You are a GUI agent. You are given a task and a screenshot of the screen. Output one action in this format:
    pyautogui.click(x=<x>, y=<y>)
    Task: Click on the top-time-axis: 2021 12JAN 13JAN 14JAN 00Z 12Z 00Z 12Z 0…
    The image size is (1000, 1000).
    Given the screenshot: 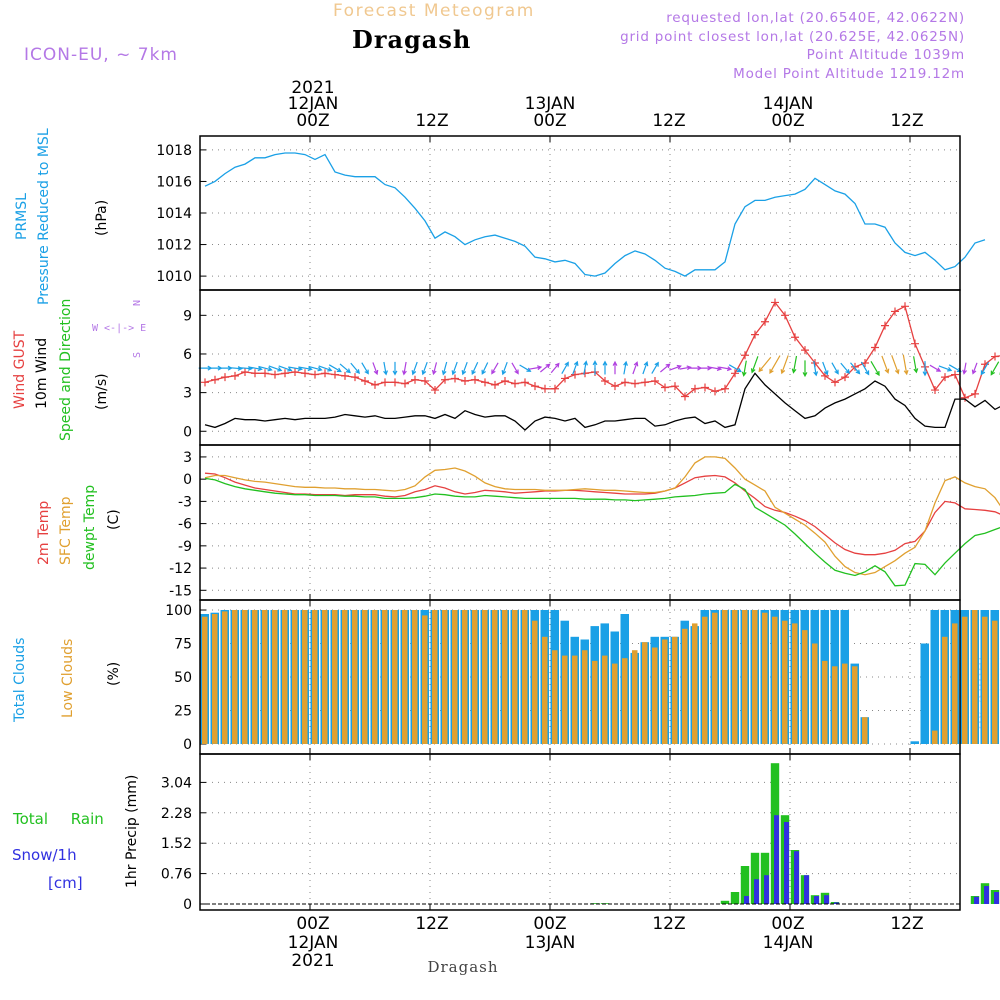 What is the action you would take?
    pyautogui.click(x=606, y=104)
    